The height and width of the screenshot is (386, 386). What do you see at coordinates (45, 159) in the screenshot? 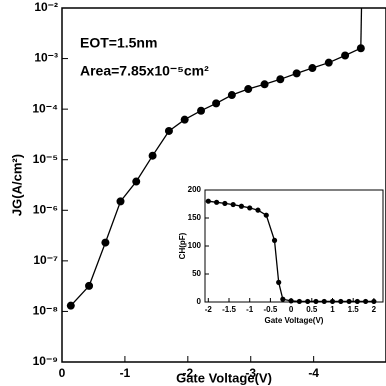
I see `y-tick-label: 10⁻⁵` at bounding box center [45, 159].